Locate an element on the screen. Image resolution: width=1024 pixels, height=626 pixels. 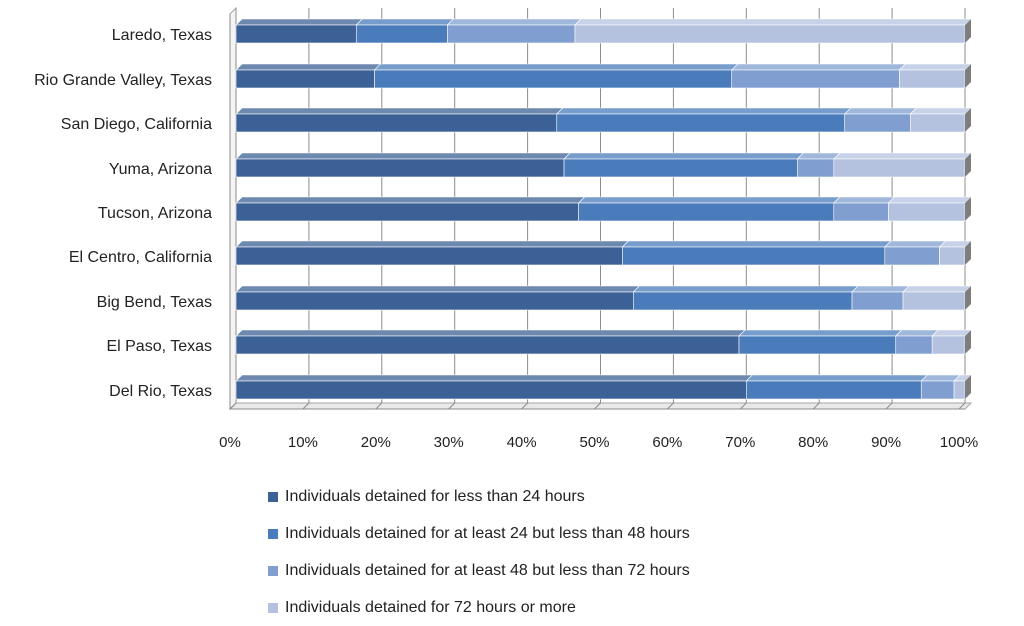
category-label: Del Rio, Texas is located at coordinates (160, 391).